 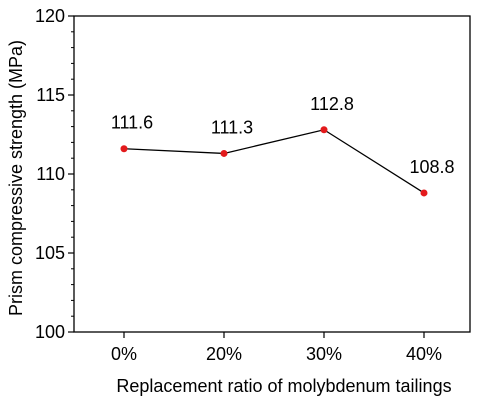 What do you see at coordinates (274, 335) in the screenshot?
I see `x-ticks` at bounding box center [274, 335].